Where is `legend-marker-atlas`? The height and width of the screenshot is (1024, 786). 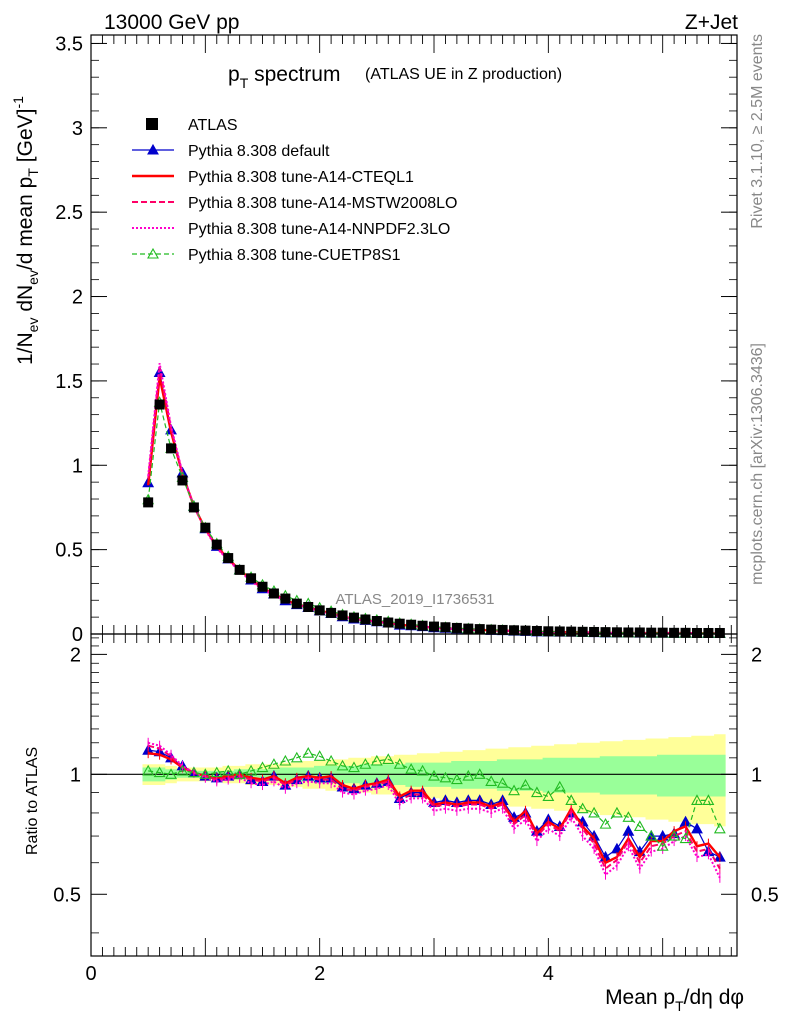 legend-marker-atlas is located at coordinates (152, 124).